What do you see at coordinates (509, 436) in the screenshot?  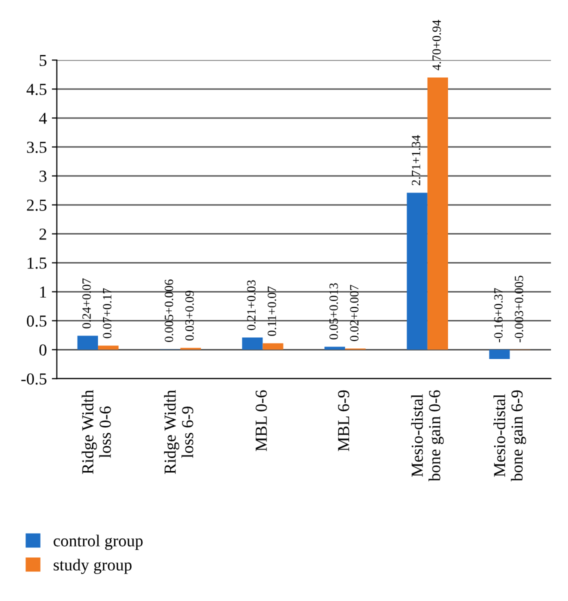 I see `x-tick-label: Mesio-distal bone gain 6-9` at bounding box center [509, 436].